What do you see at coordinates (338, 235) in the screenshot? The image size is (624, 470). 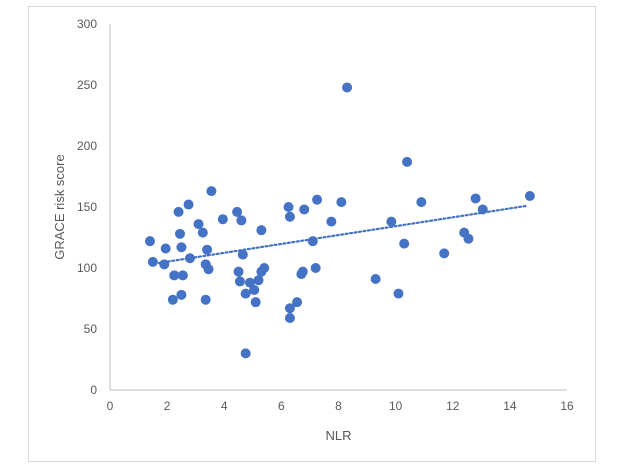 I see `trendline` at bounding box center [338, 235].